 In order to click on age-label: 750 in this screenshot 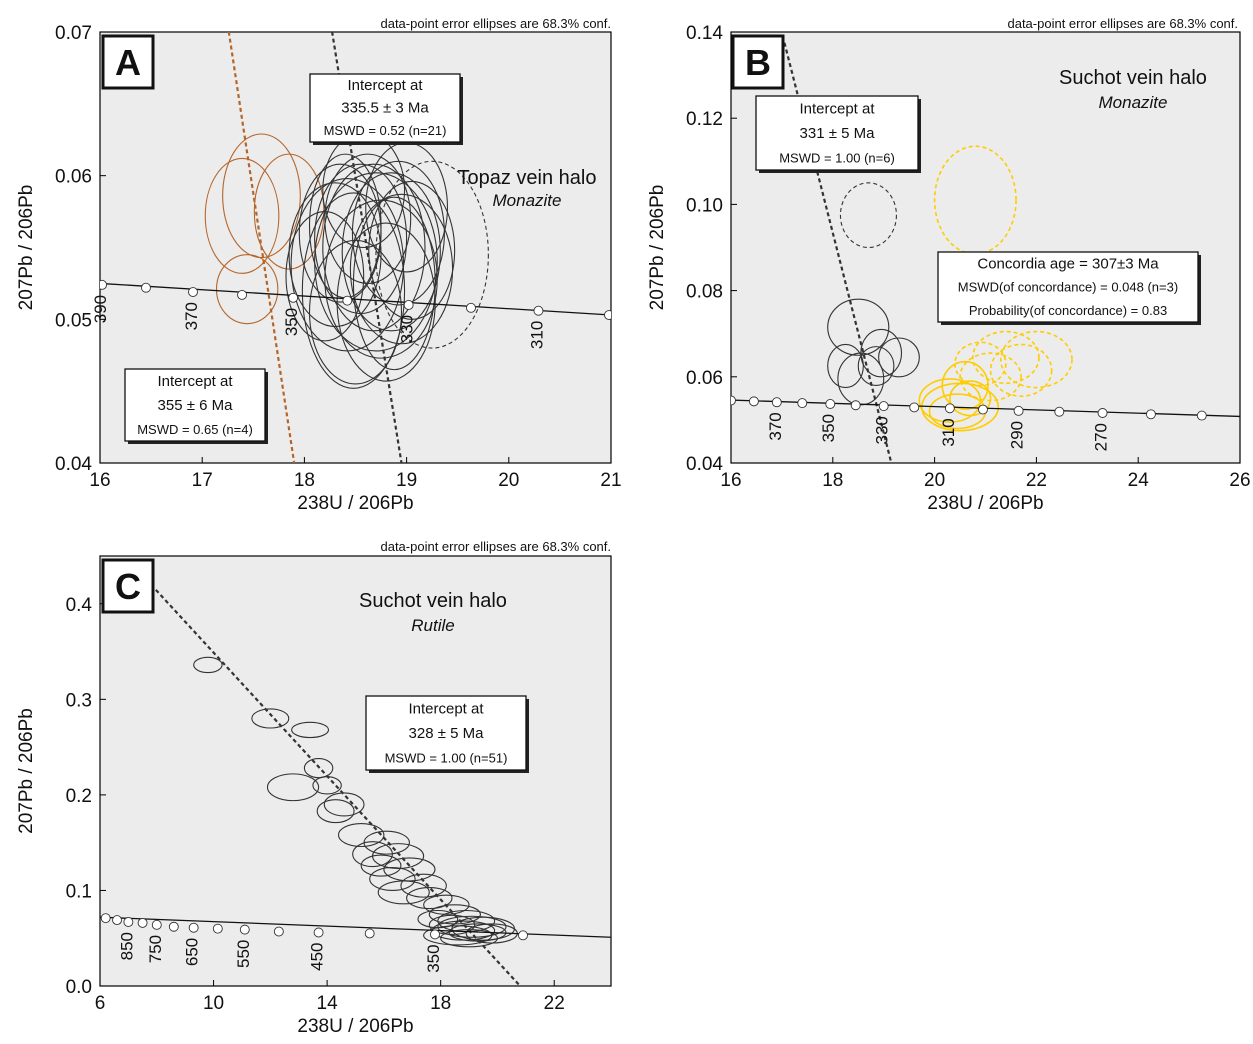, I will do `click(155, 949)`.